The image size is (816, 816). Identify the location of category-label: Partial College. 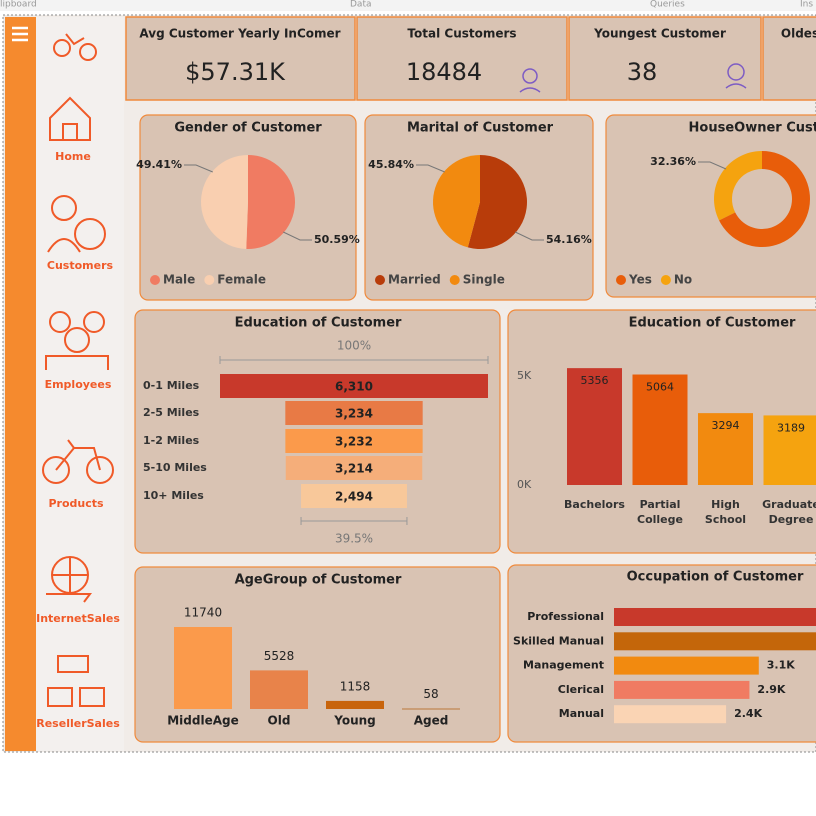
(660, 512).